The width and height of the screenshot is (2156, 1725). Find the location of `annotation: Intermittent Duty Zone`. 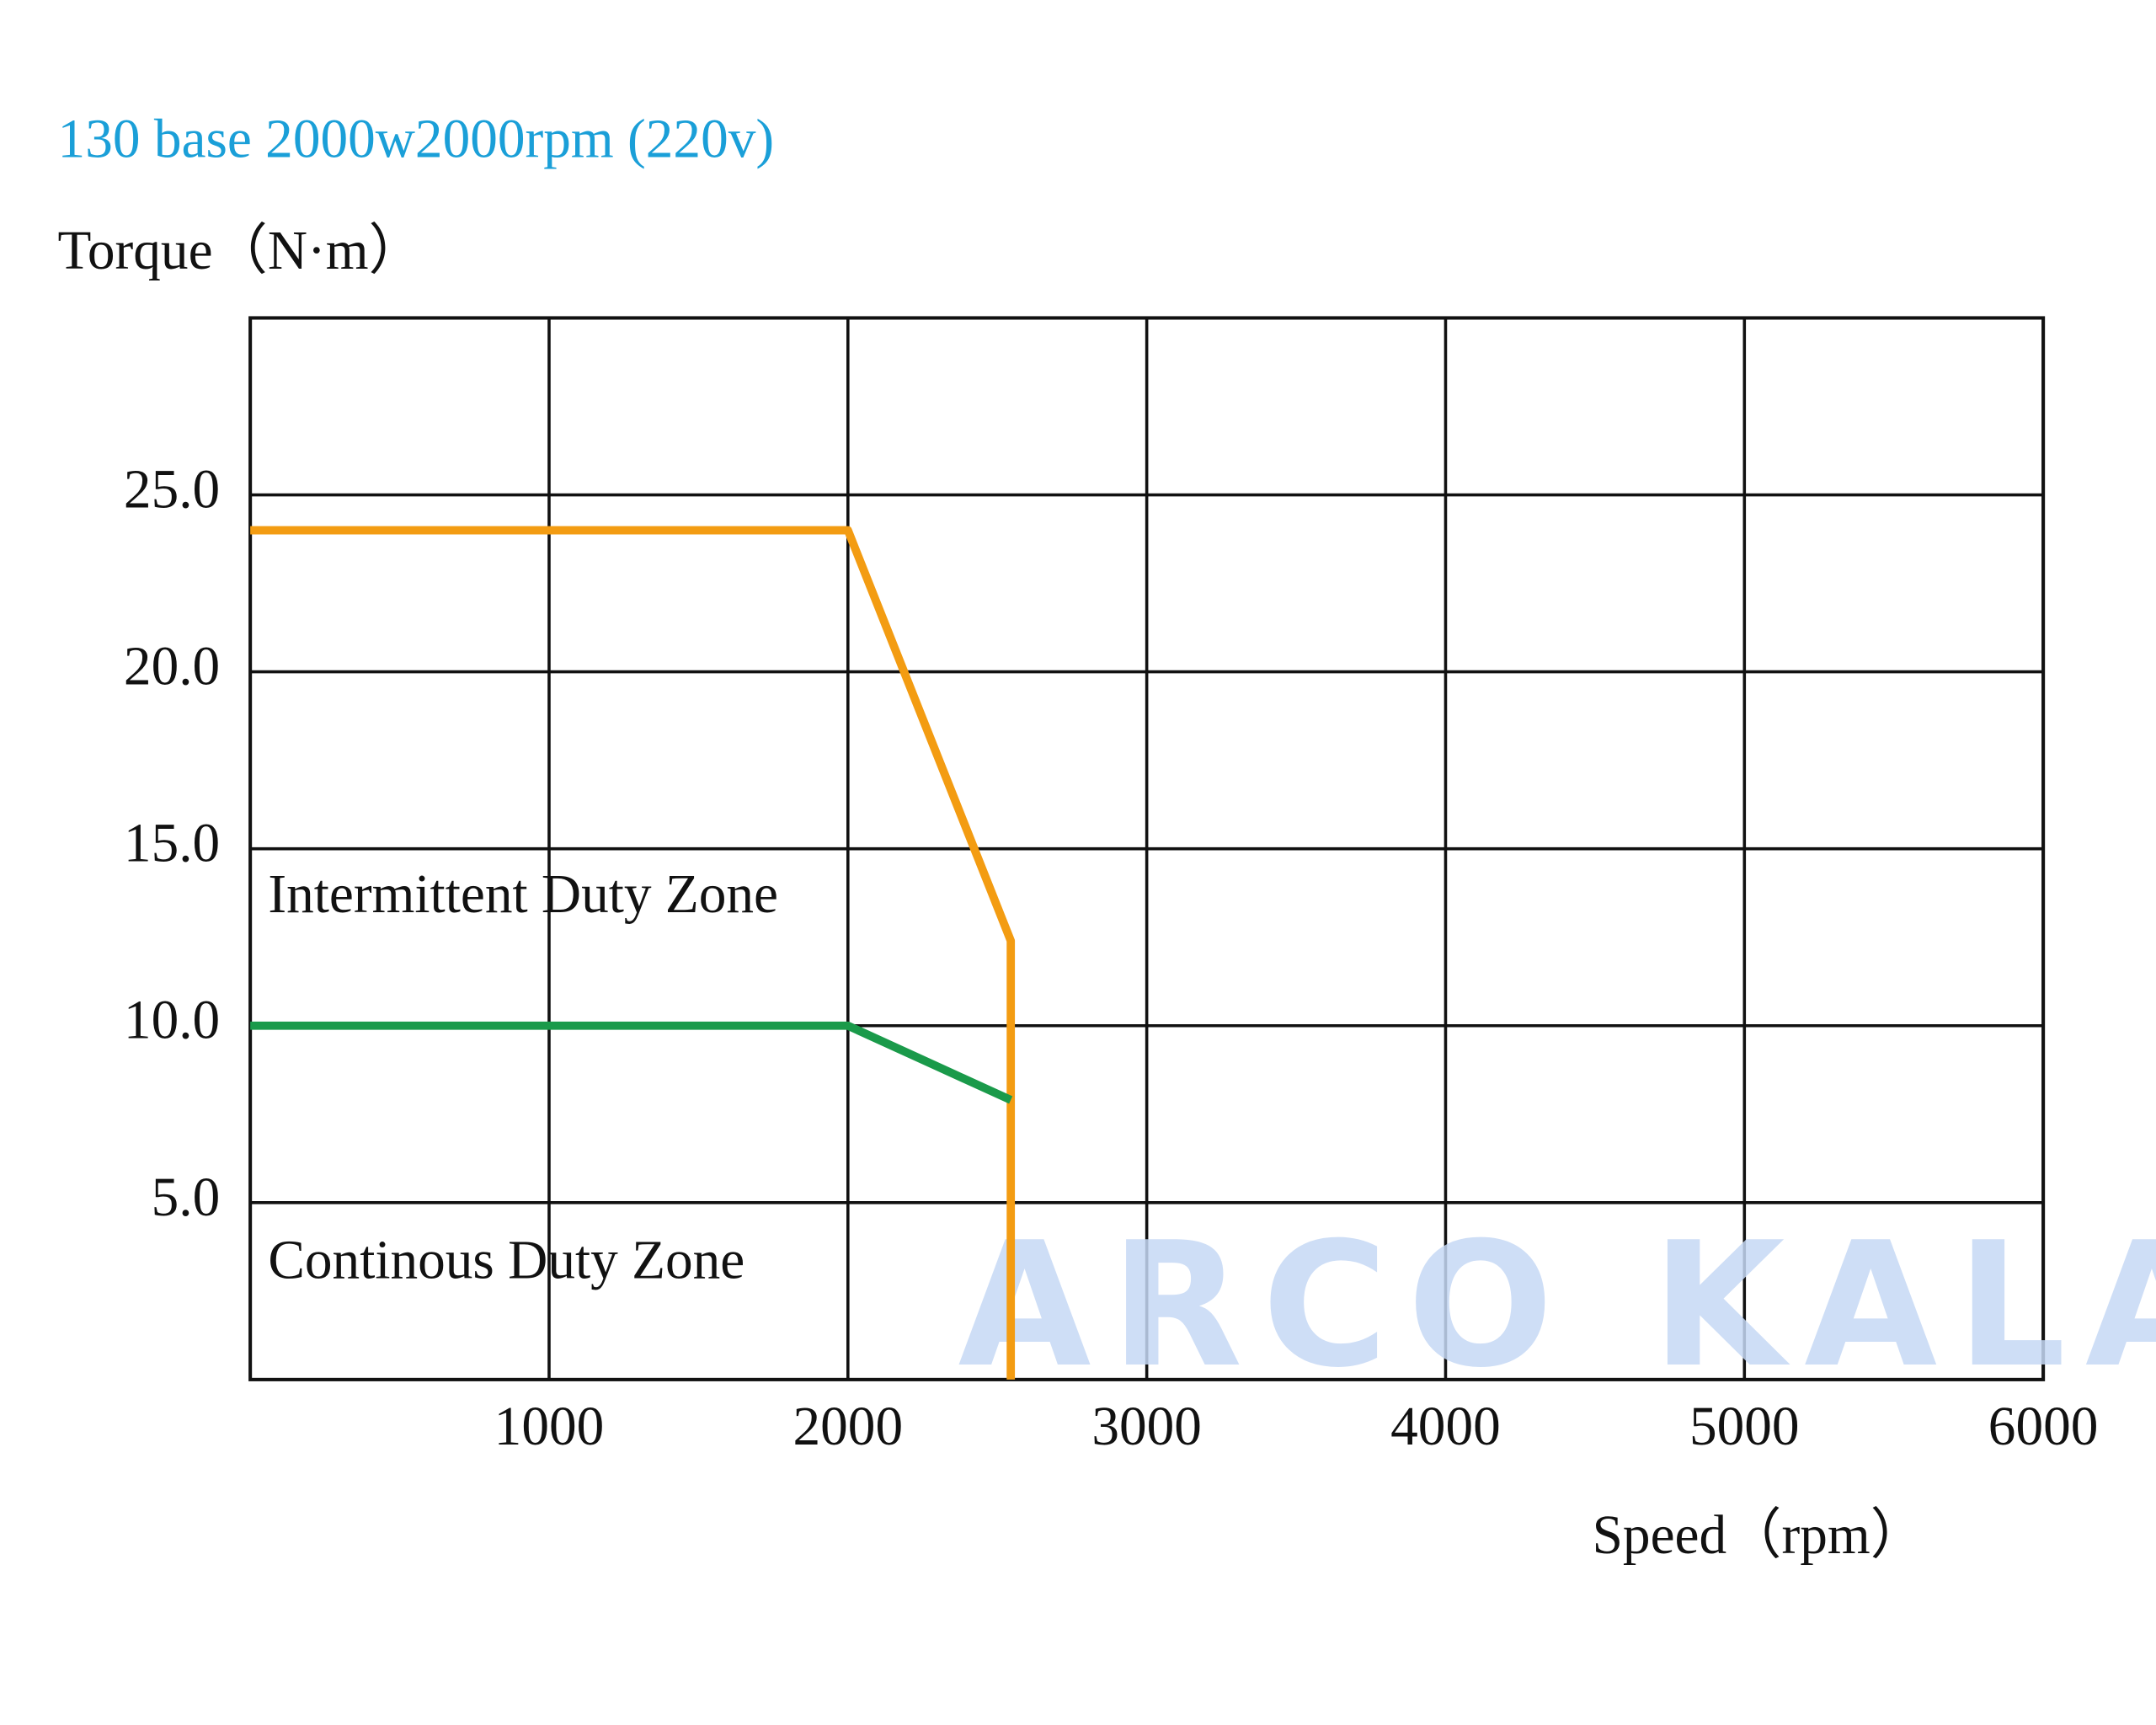

annotation: Intermittent Duty Zone is located at coordinates (523, 894).